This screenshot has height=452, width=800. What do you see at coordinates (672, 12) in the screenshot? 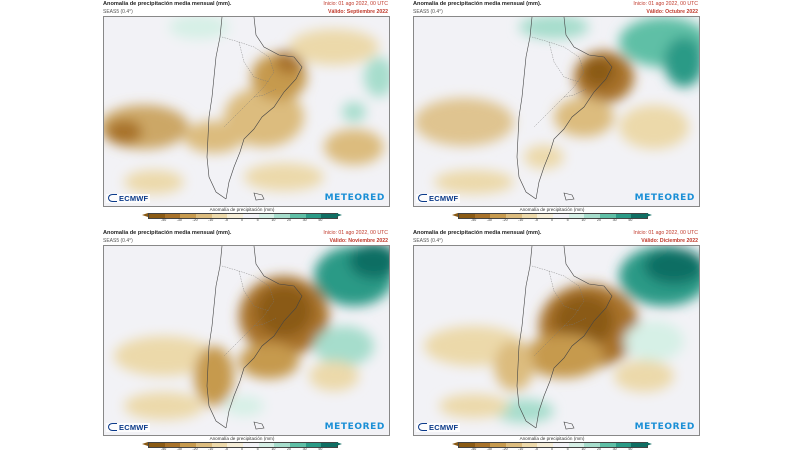
I see `valid-date: Válido: Octubre 2022` at bounding box center [672, 12].